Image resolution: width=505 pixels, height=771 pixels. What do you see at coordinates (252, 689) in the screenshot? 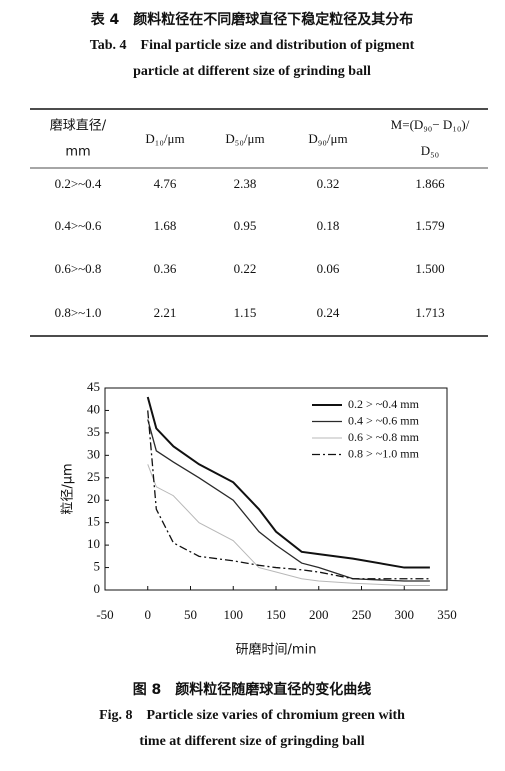
I see `figure-caption-cn: 图 8 颜料粒径随磨球直径的变化曲线` at bounding box center [252, 689].